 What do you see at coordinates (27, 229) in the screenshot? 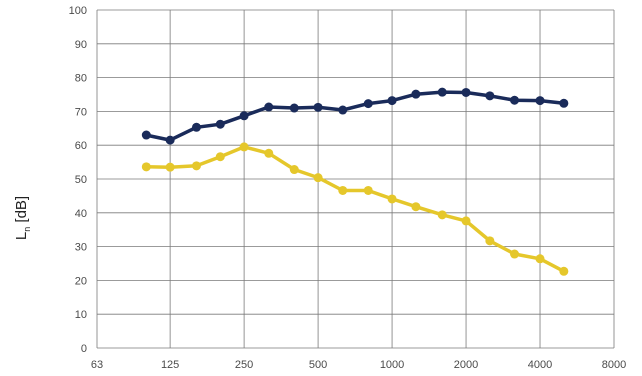
I see `y-axis-label-subscript: n` at bounding box center [27, 229].